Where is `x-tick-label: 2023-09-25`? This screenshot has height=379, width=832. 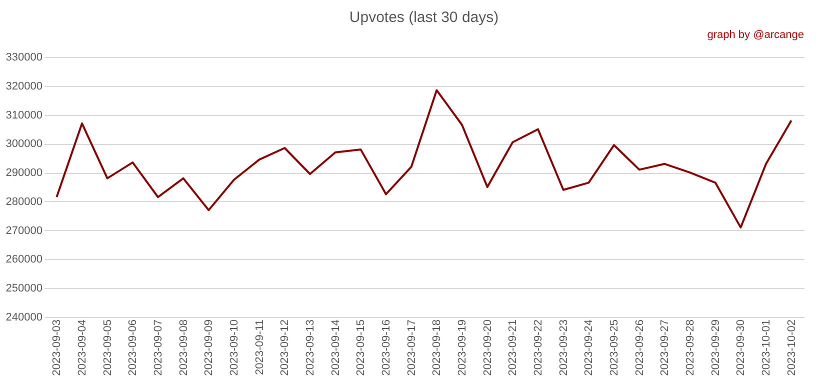 x-tick-label: 2023-09-25 is located at coordinates (614, 348).